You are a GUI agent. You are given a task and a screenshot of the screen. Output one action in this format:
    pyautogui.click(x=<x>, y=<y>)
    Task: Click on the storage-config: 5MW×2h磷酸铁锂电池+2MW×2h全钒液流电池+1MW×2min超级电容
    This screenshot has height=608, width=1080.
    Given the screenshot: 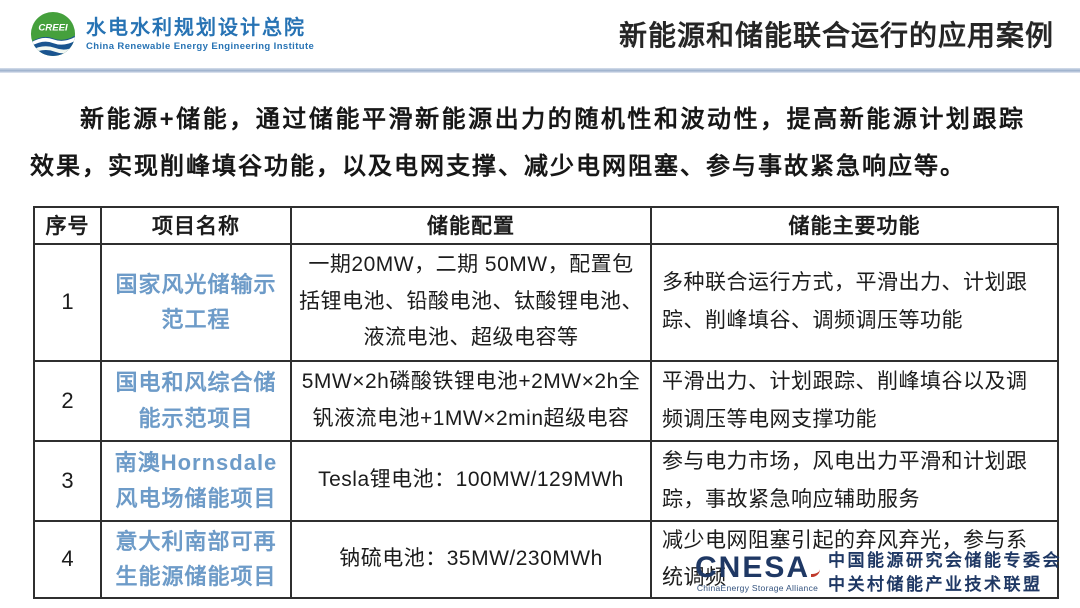 What is the action you would take?
    pyautogui.click(x=471, y=400)
    